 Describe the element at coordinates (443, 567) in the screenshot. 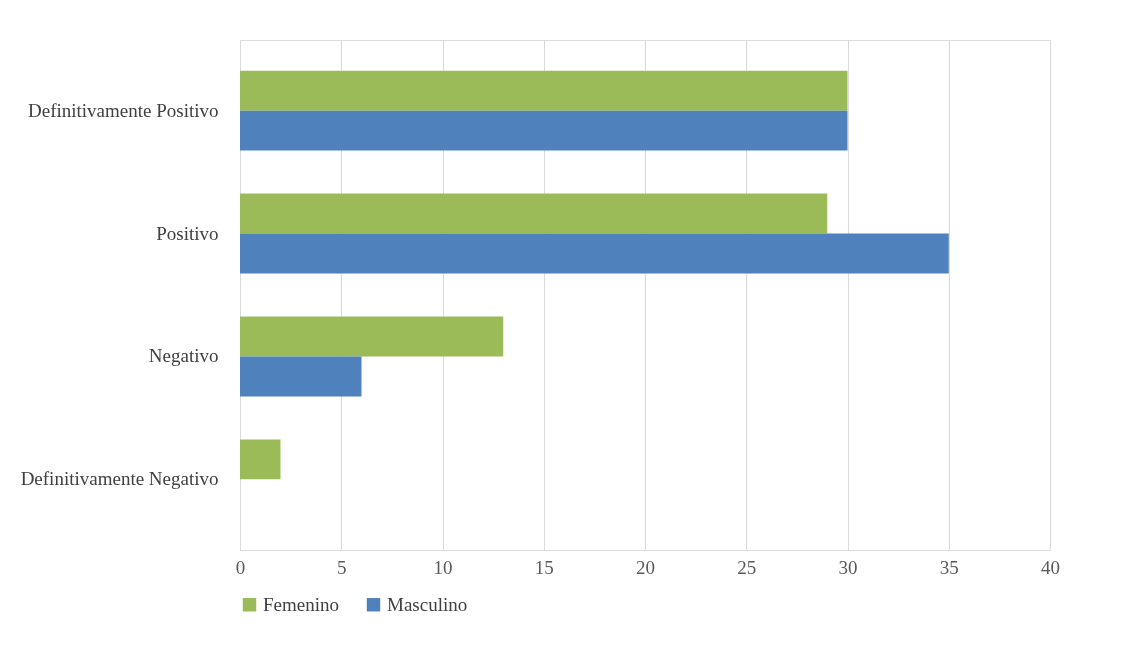

I see `x-tick-label: 10` at that location.